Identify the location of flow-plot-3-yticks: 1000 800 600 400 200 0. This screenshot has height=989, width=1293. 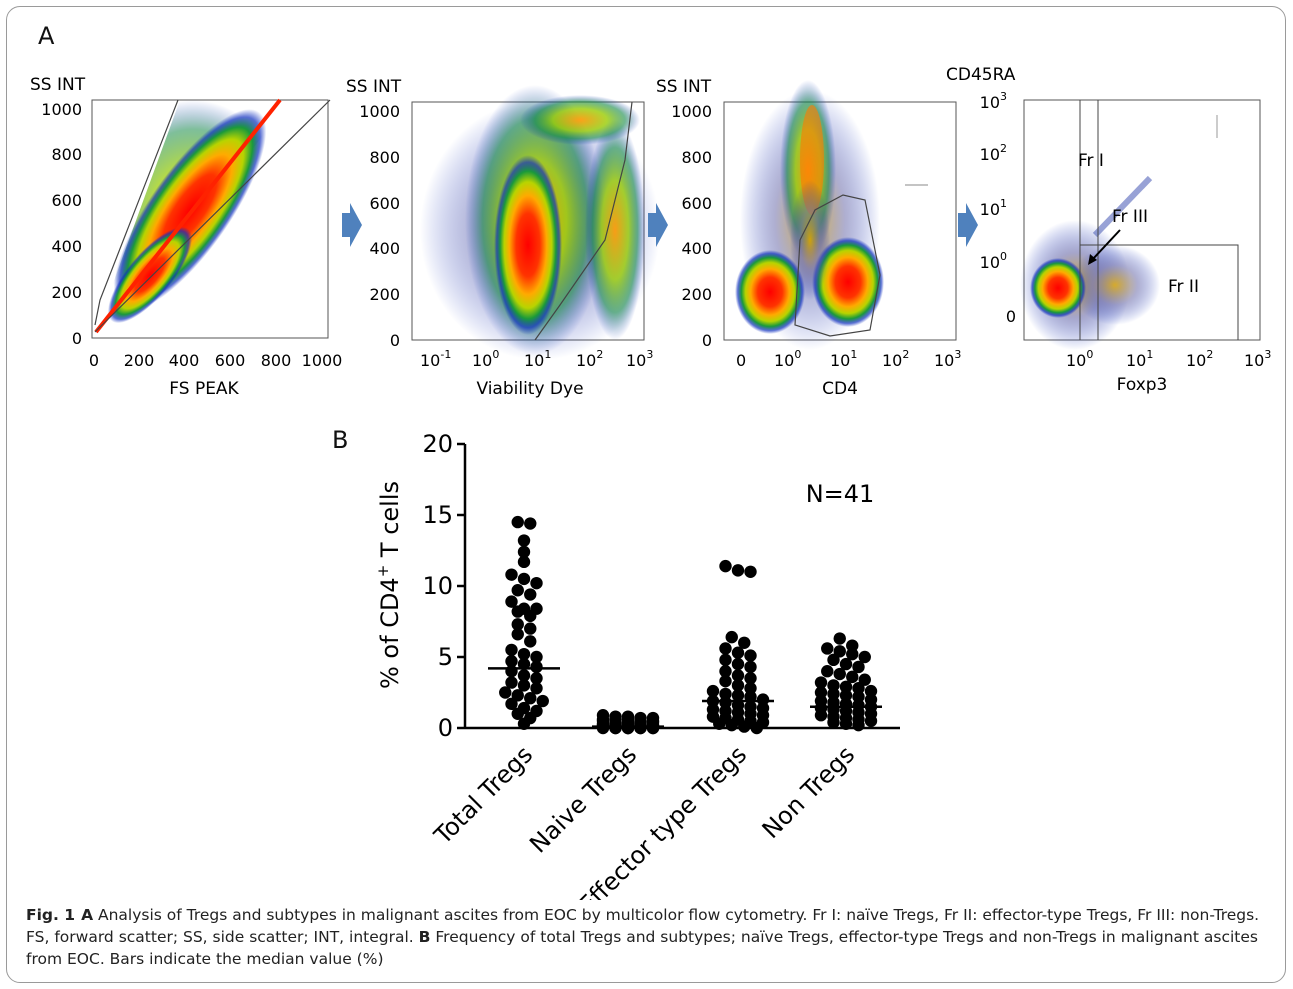
(691, 226).